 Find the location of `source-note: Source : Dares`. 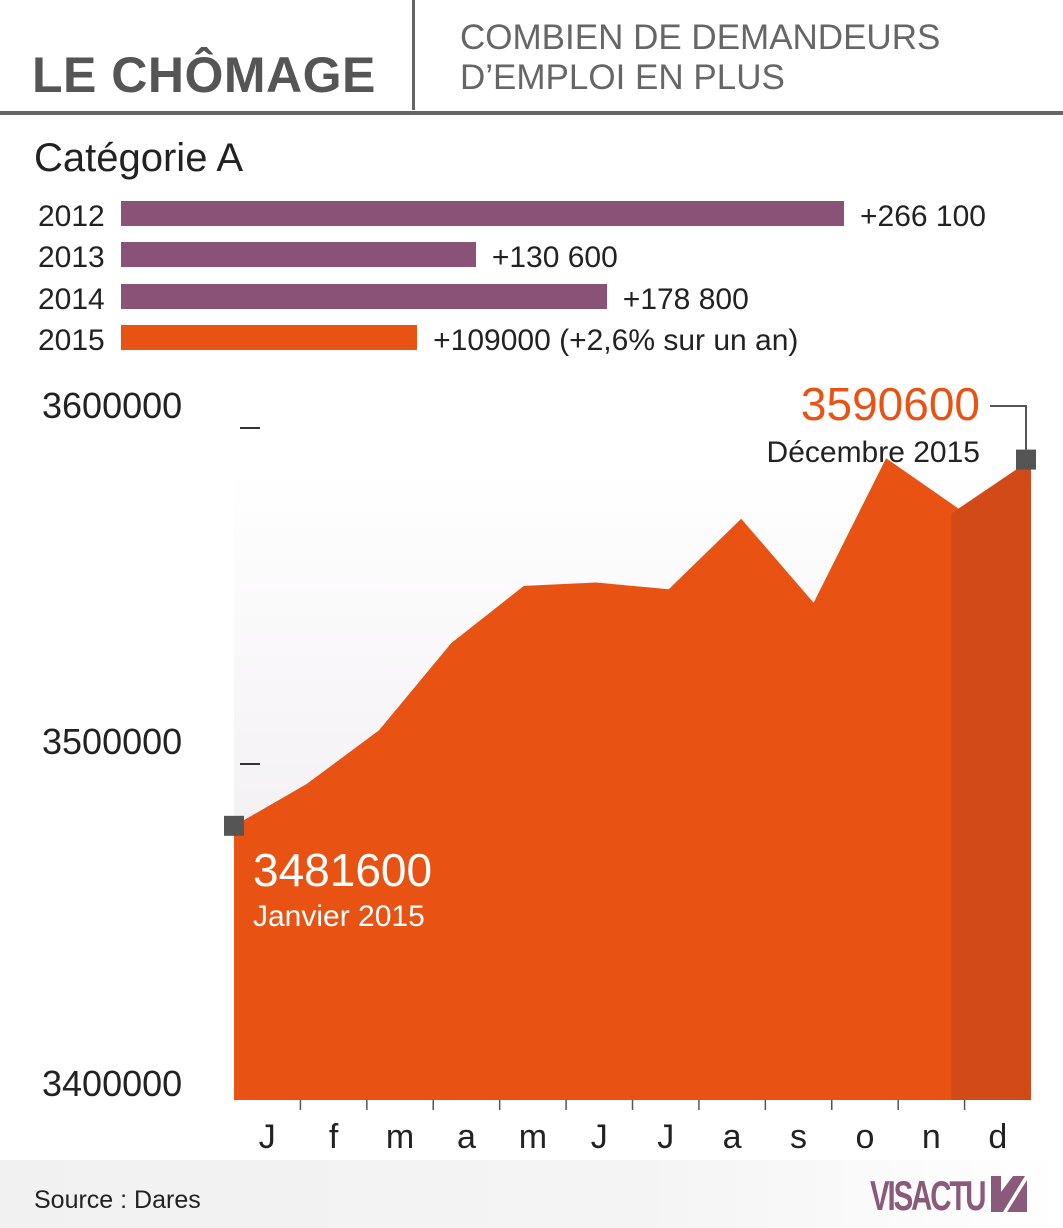

source-note: Source : Dares is located at coordinates (117, 1200).